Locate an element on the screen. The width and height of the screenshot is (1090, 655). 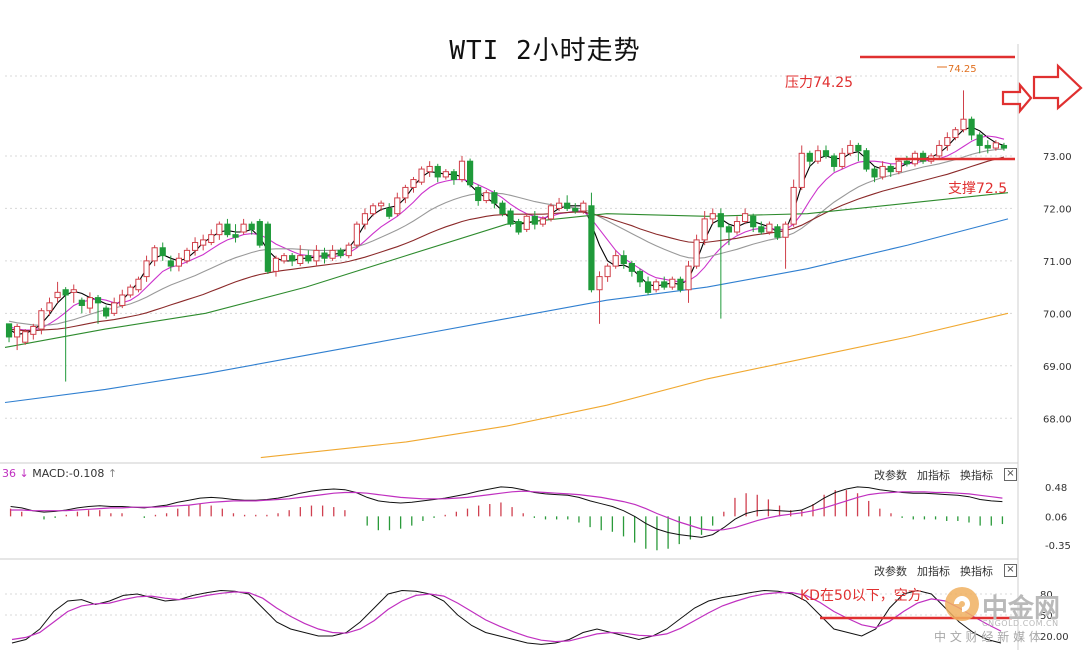
kd-add-indicator-button: 加指标 is located at coordinates (933, 571).